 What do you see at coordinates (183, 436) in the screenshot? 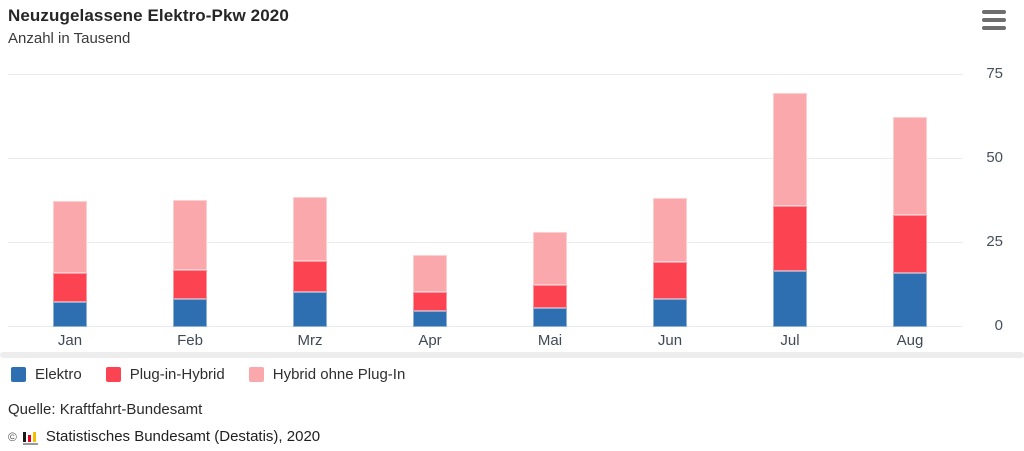
I see `copyright-text: Statistisches Bundesamt (Destatis), 2020` at bounding box center [183, 436].